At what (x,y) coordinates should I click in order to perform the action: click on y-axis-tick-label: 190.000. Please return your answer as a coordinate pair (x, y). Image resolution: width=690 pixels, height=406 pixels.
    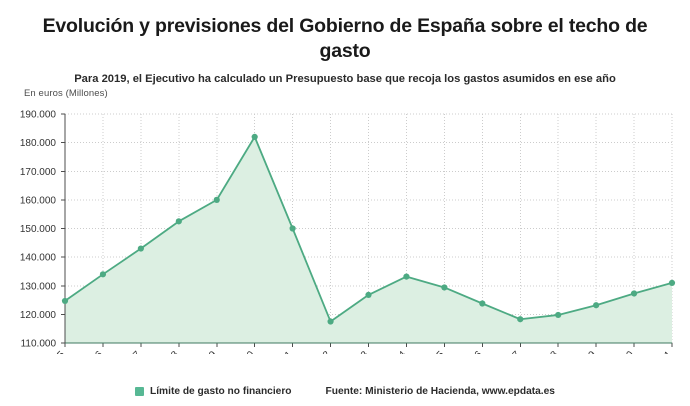
    Looking at the image, I should click on (38, 115).